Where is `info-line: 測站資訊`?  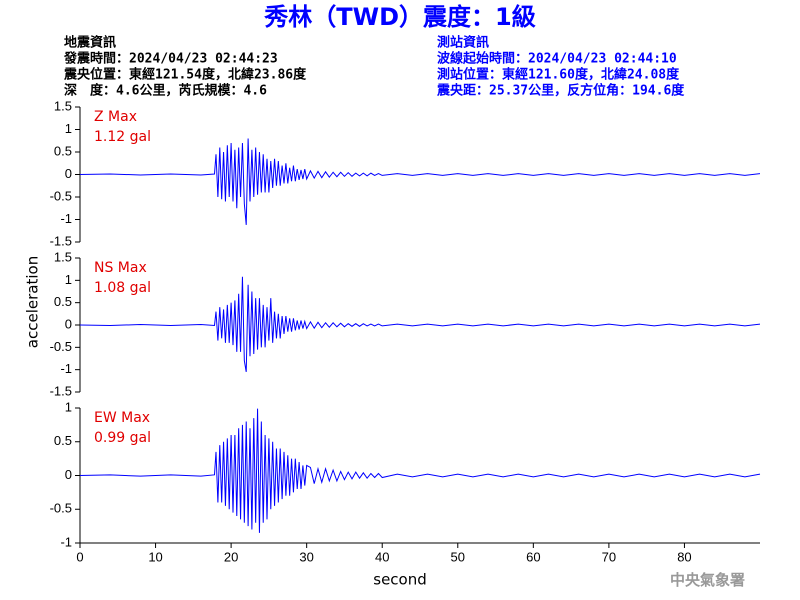
info-line: 測站資訊 is located at coordinates (463, 43).